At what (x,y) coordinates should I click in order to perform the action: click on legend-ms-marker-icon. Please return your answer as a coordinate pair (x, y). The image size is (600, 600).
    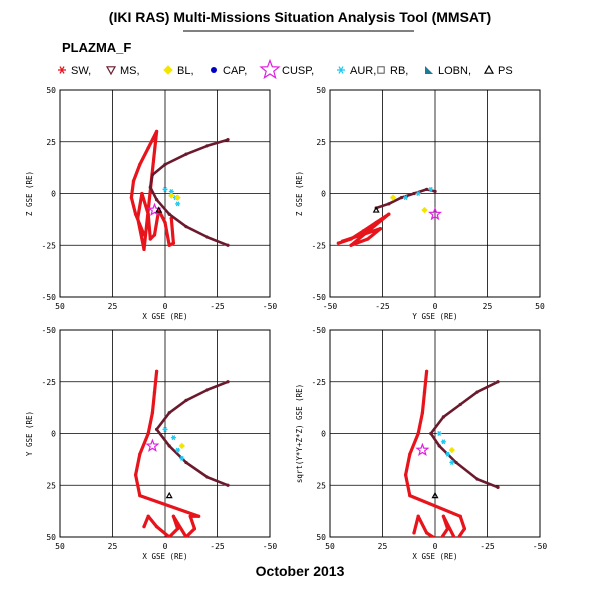
    Looking at the image, I should click on (111, 71).